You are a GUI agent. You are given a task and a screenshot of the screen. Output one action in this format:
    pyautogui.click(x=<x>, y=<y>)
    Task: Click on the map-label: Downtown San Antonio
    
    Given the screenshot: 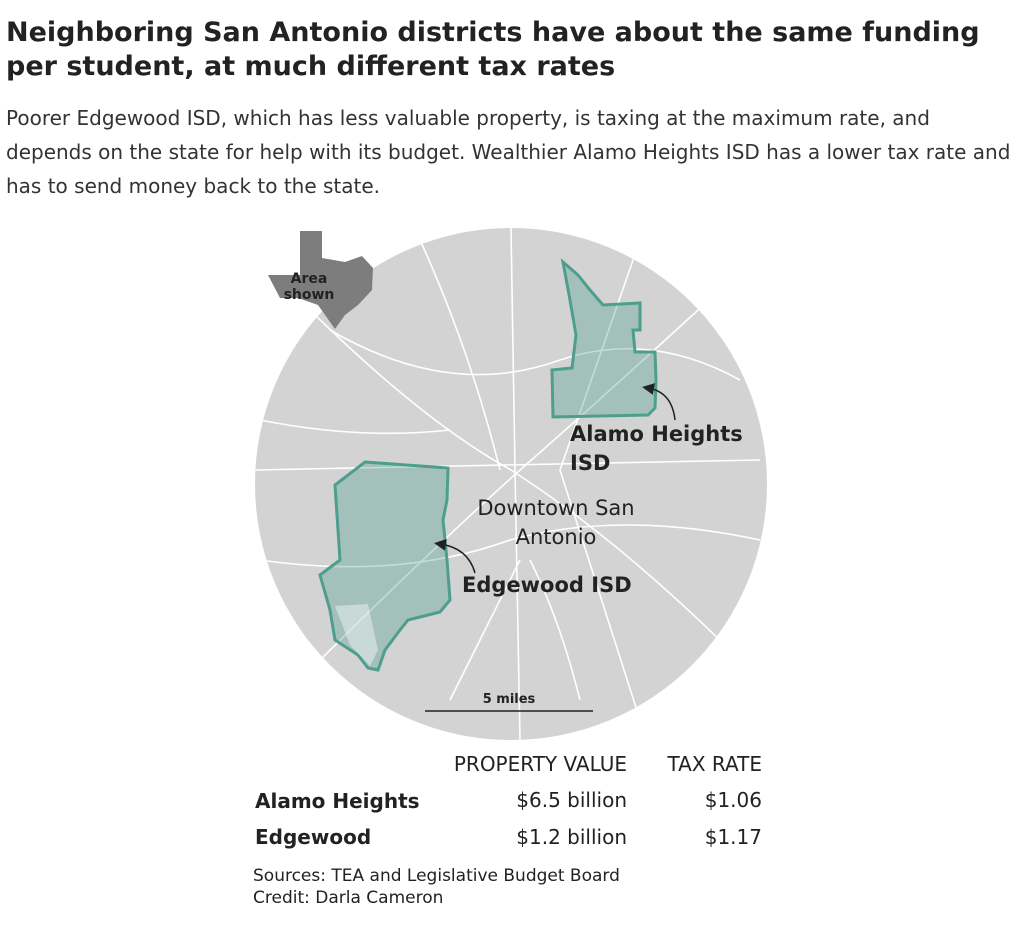 What is the action you would take?
    pyautogui.click(x=556, y=522)
    